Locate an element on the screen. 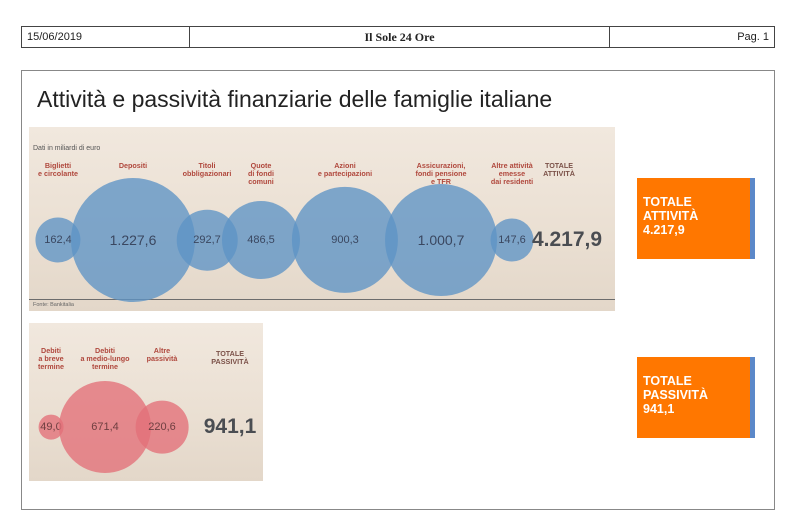  asset-category-label: Depositi is located at coordinates (133, 165).